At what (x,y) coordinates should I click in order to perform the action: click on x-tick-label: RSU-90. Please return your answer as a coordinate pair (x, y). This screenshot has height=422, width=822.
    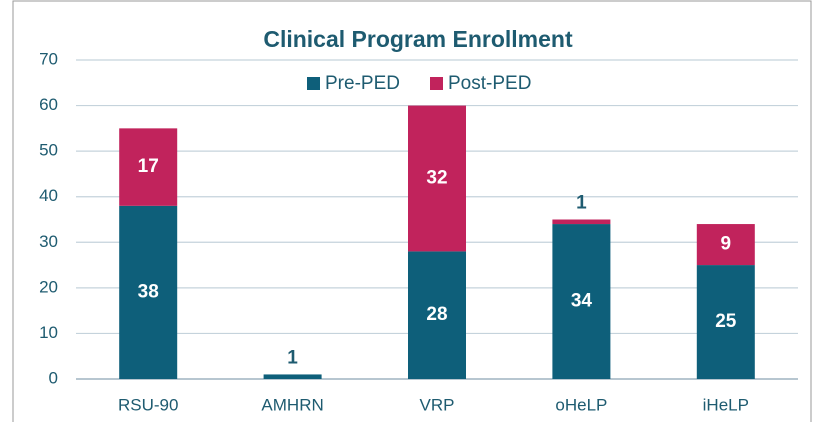
    Looking at the image, I should click on (148, 404).